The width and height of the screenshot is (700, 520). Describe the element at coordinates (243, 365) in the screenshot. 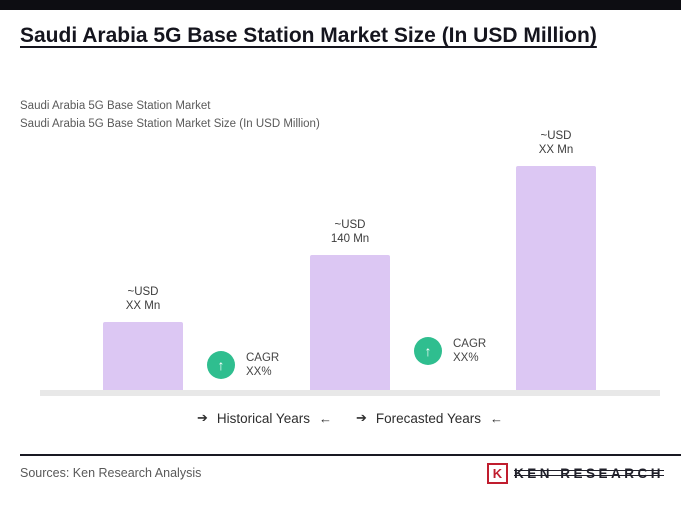

I see `cagr-badge-historical: ↑ CAGR XX%` at that location.